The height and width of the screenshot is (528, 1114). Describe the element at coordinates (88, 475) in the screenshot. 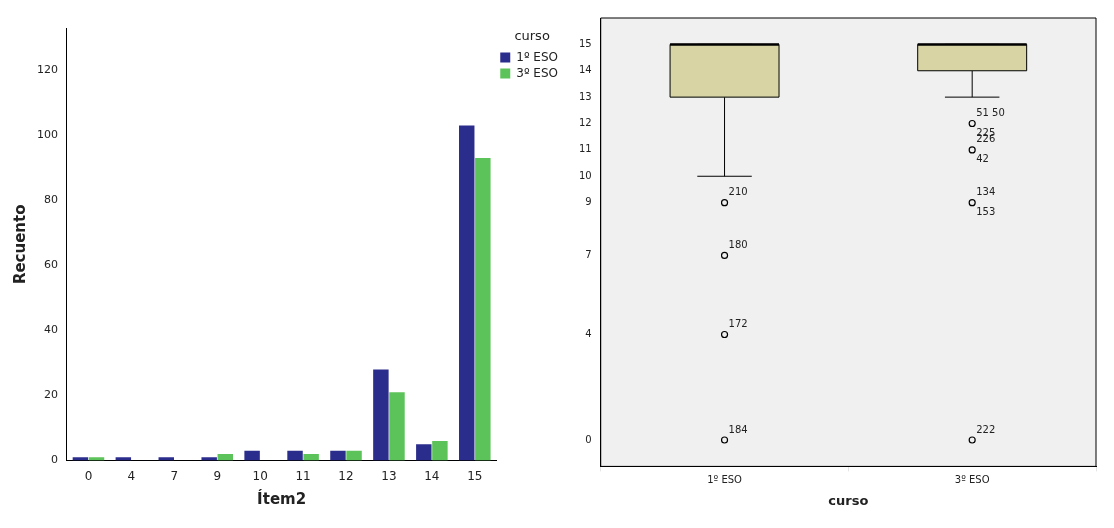

I see `x-tick-label: 0` at that location.